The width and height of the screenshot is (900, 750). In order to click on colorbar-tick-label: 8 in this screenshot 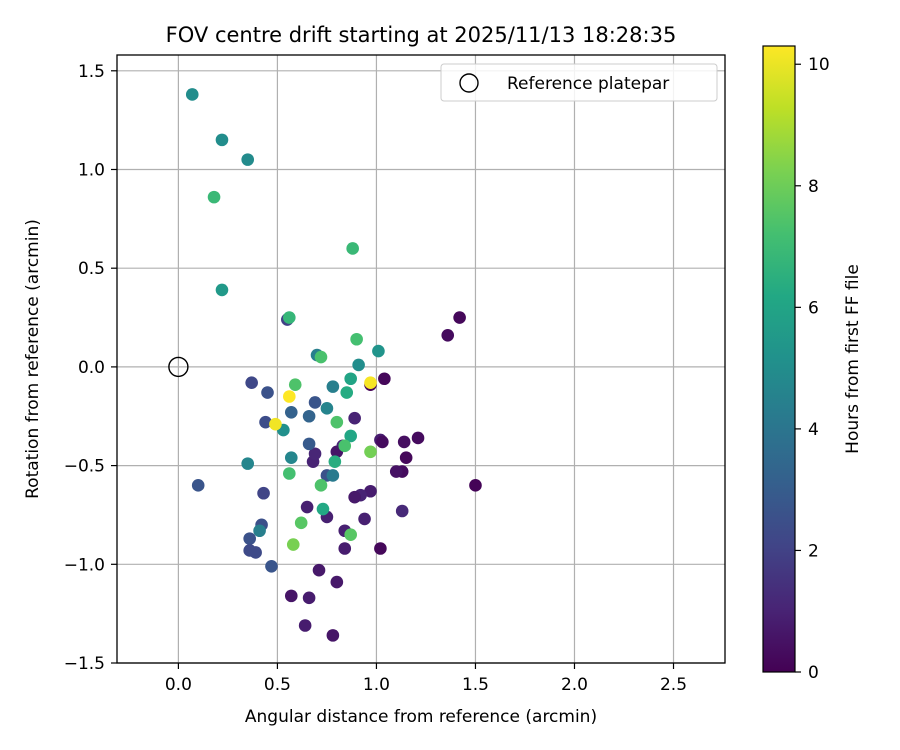, I will do `click(813, 187)`.